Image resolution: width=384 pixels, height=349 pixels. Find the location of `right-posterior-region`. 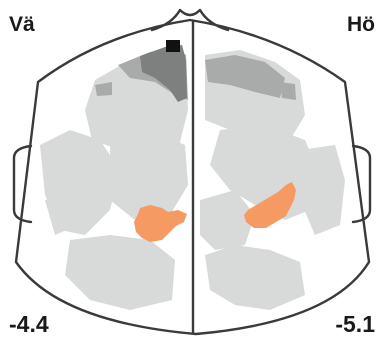

right-posterior-region is located at coordinates (255, 277).